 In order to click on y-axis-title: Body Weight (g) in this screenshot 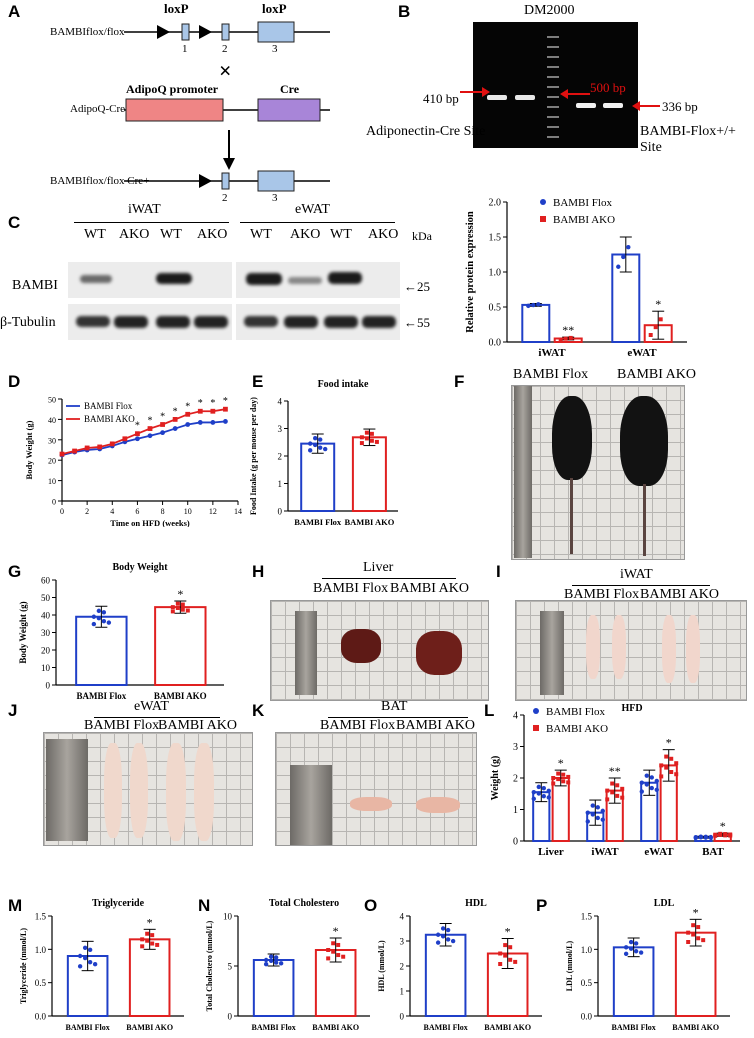, I will do `click(29, 449)`.